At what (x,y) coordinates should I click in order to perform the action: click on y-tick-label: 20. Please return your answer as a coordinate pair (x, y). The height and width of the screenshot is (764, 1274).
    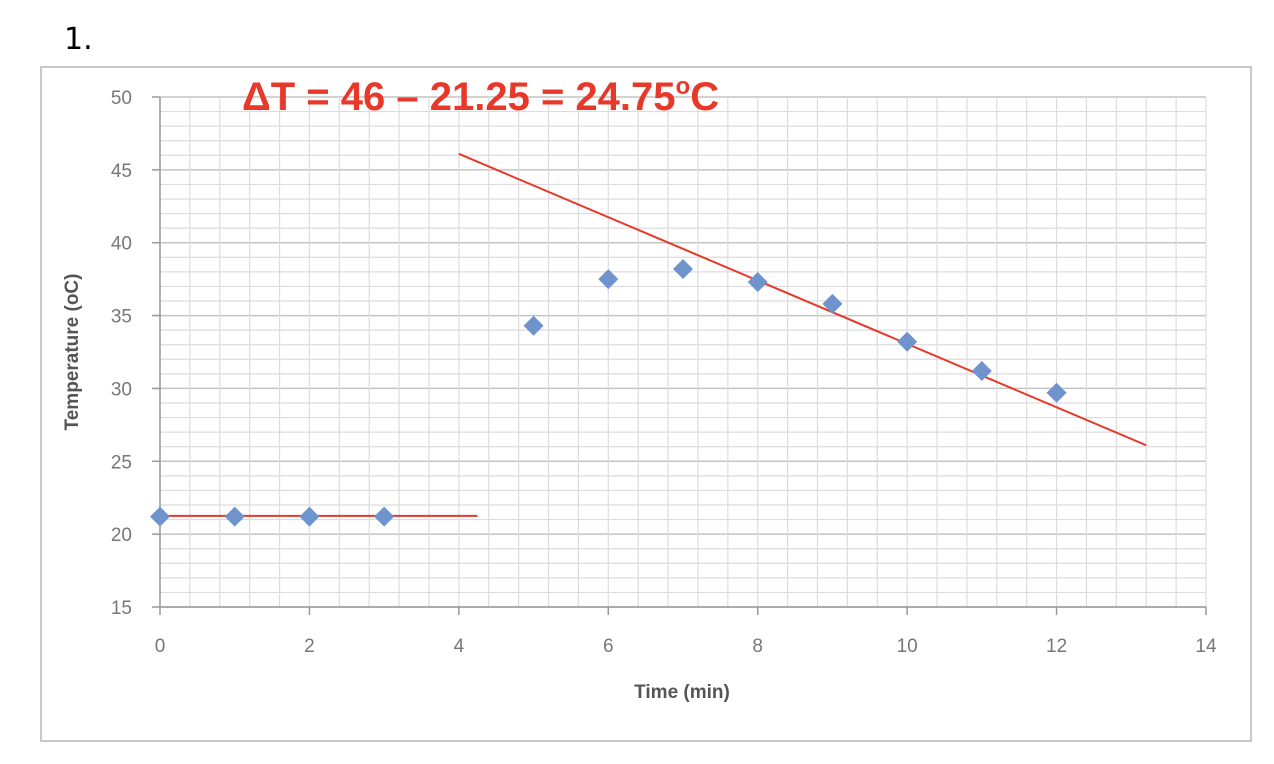
    Looking at the image, I should click on (121, 535).